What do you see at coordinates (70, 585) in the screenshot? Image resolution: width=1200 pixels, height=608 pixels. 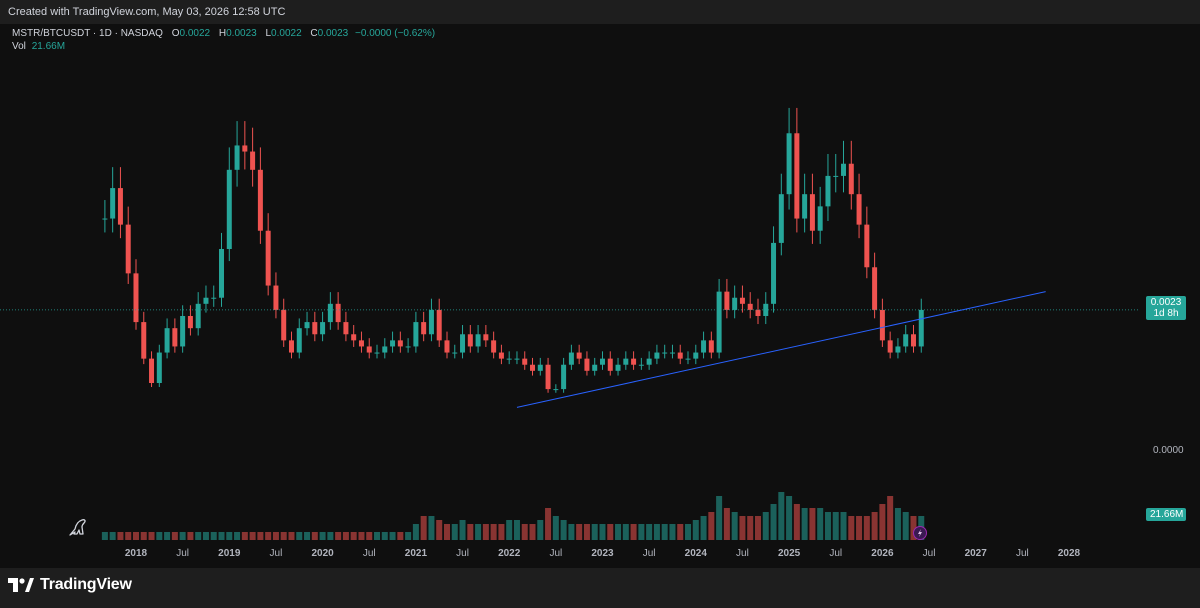 I see `tradingview-logo: TradingView` at bounding box center [70, 585].